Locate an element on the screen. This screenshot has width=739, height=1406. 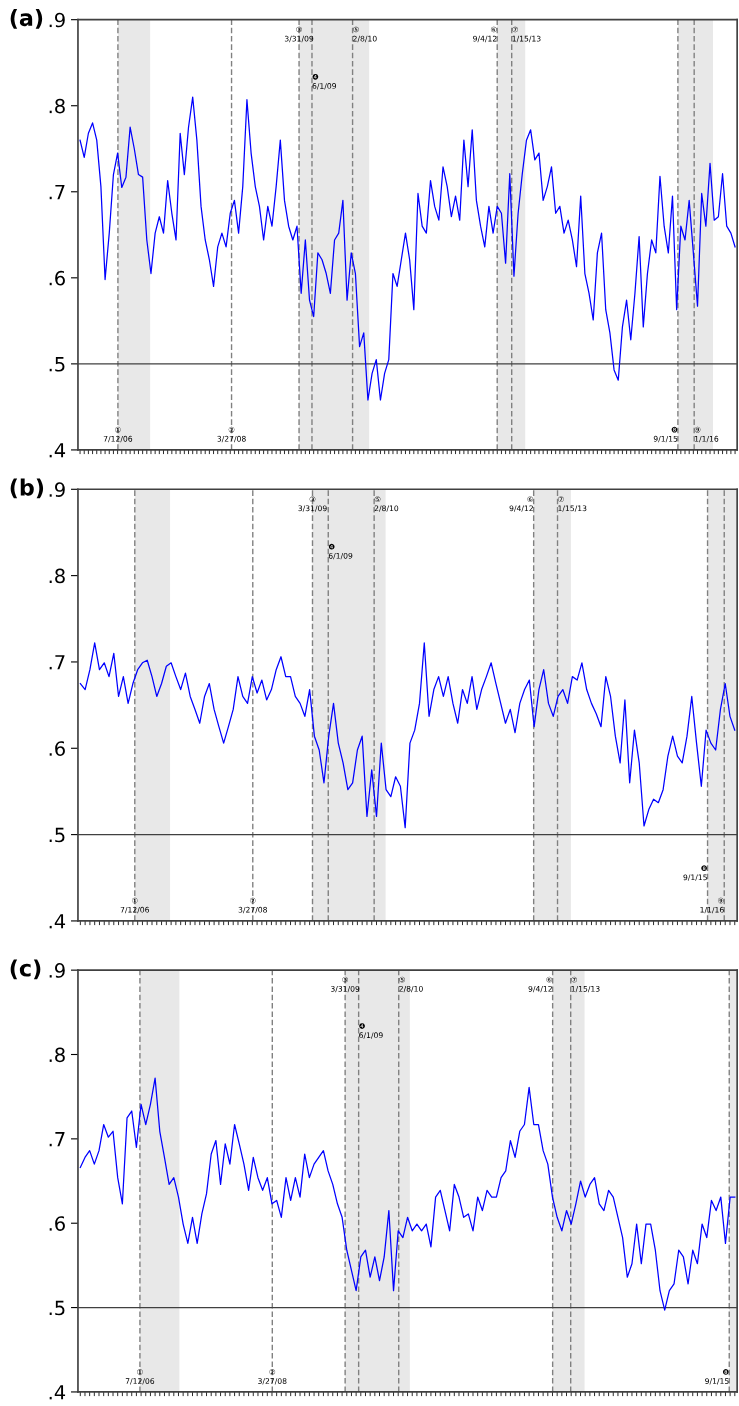
chart-title: (c) is located at coordinates (25, 969).